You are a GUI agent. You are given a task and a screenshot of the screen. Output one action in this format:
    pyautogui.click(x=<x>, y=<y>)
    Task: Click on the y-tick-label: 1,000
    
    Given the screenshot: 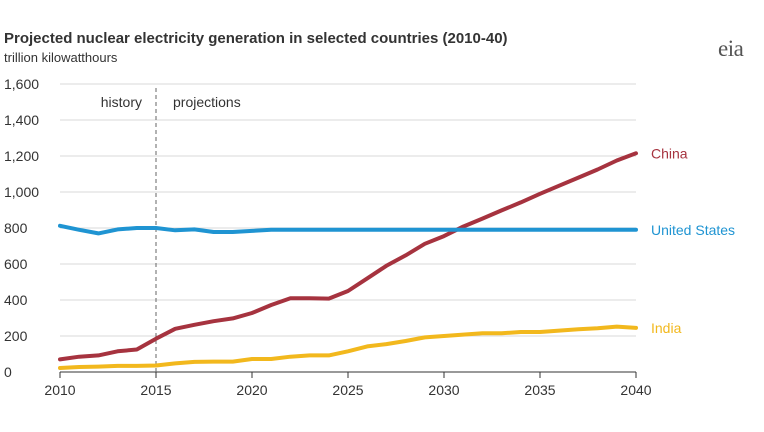 What is the action you would take?
    pyautogui.click(x=21, y=192)
    